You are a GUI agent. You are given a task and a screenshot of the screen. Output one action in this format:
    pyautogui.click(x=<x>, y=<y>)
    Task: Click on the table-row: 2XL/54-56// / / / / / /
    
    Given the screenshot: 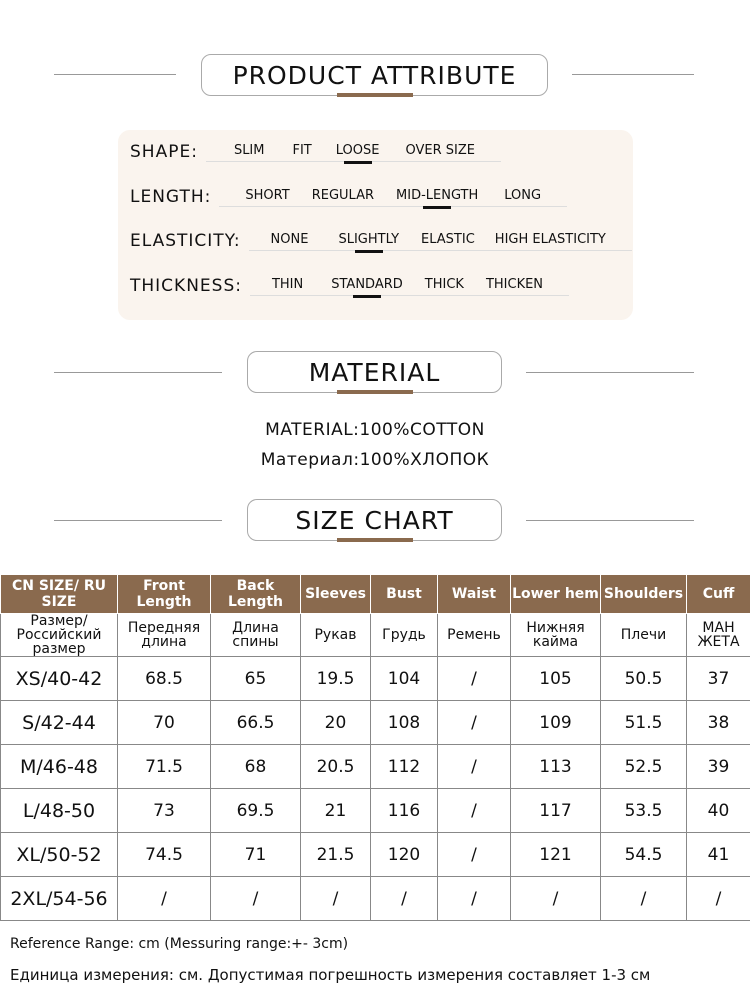 What is the action you would take?
    pyautogui.click(x=375, y=898)
    